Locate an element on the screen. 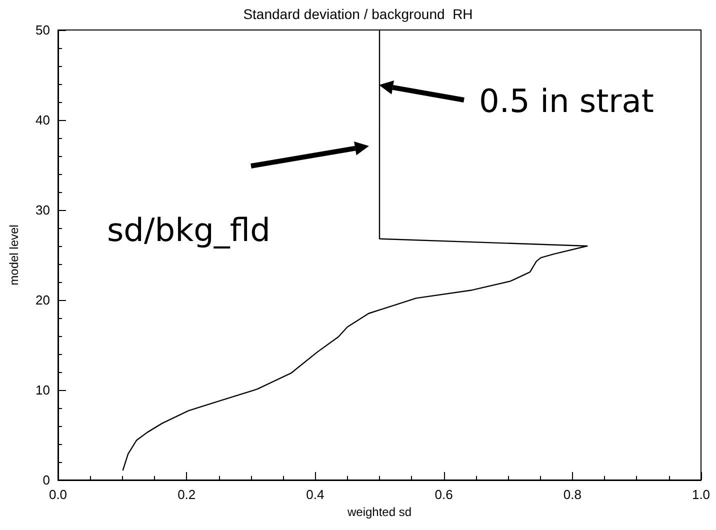 Image resolution: width=716 pixels, height=530 pixels. x-tick-label: 0.4 is located at coordinates (315, 494).